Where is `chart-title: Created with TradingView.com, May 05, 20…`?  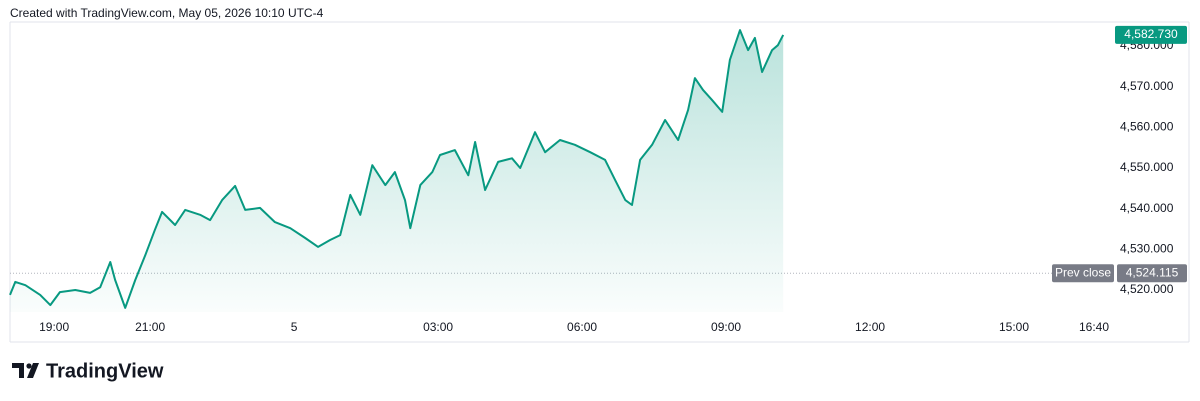 chart-title: Created with TradingView.com, May 05, 20… is located at coordinates (167, 13).